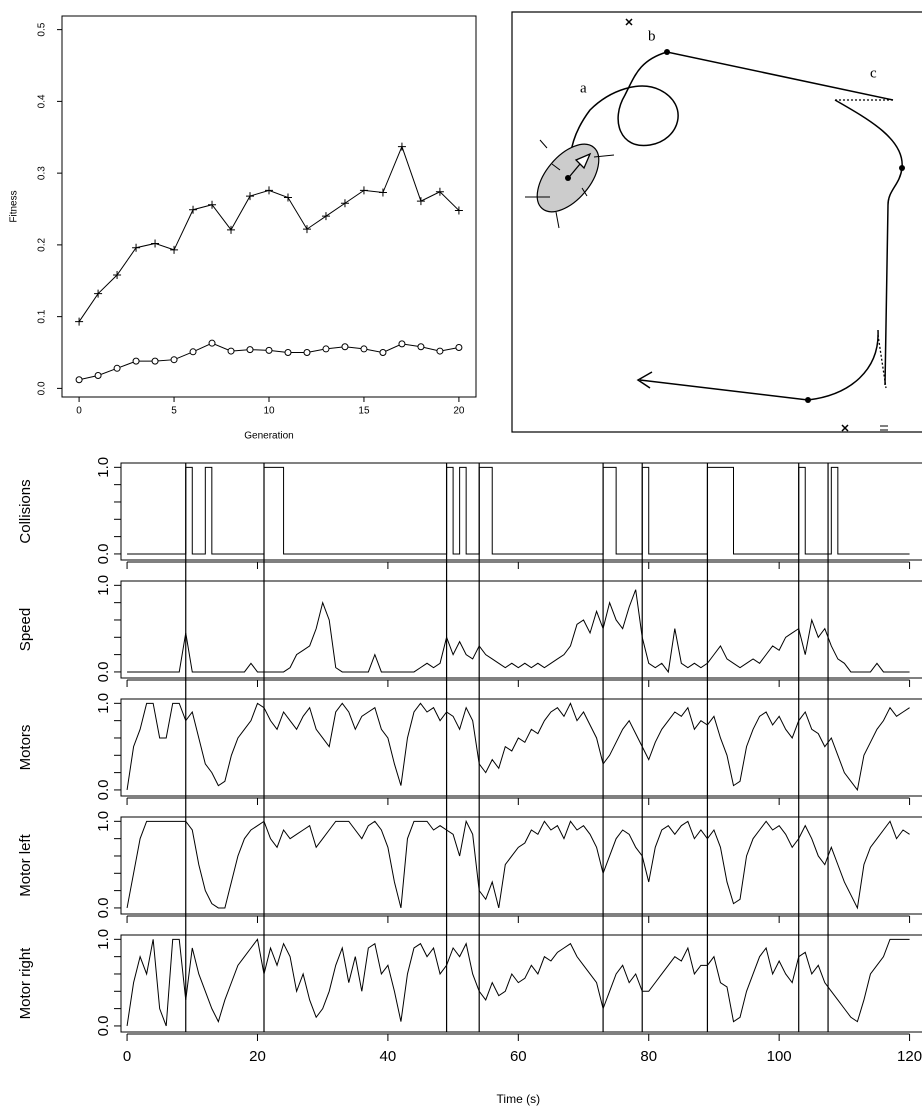 The image size is (922, 1115). Describe the element at coordinates (14, 206) in the screenshot. I see `y-axis-label: Fitness` at that location.